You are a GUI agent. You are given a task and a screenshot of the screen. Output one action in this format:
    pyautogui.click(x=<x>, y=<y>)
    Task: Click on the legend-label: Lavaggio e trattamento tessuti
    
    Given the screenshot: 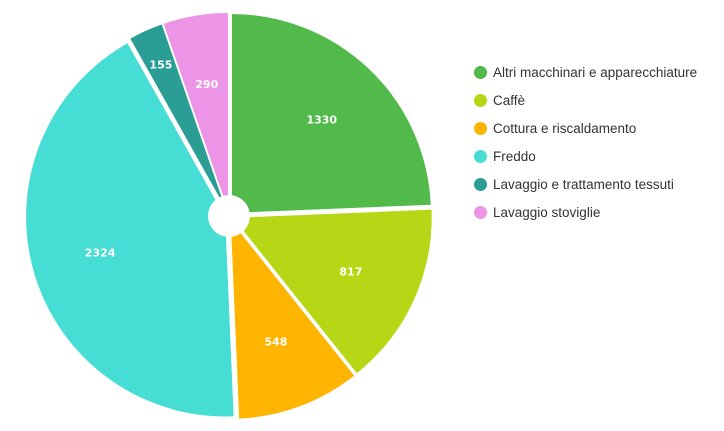 What is the action you would take?
    pyautogui.click(x=583, y=184)
    